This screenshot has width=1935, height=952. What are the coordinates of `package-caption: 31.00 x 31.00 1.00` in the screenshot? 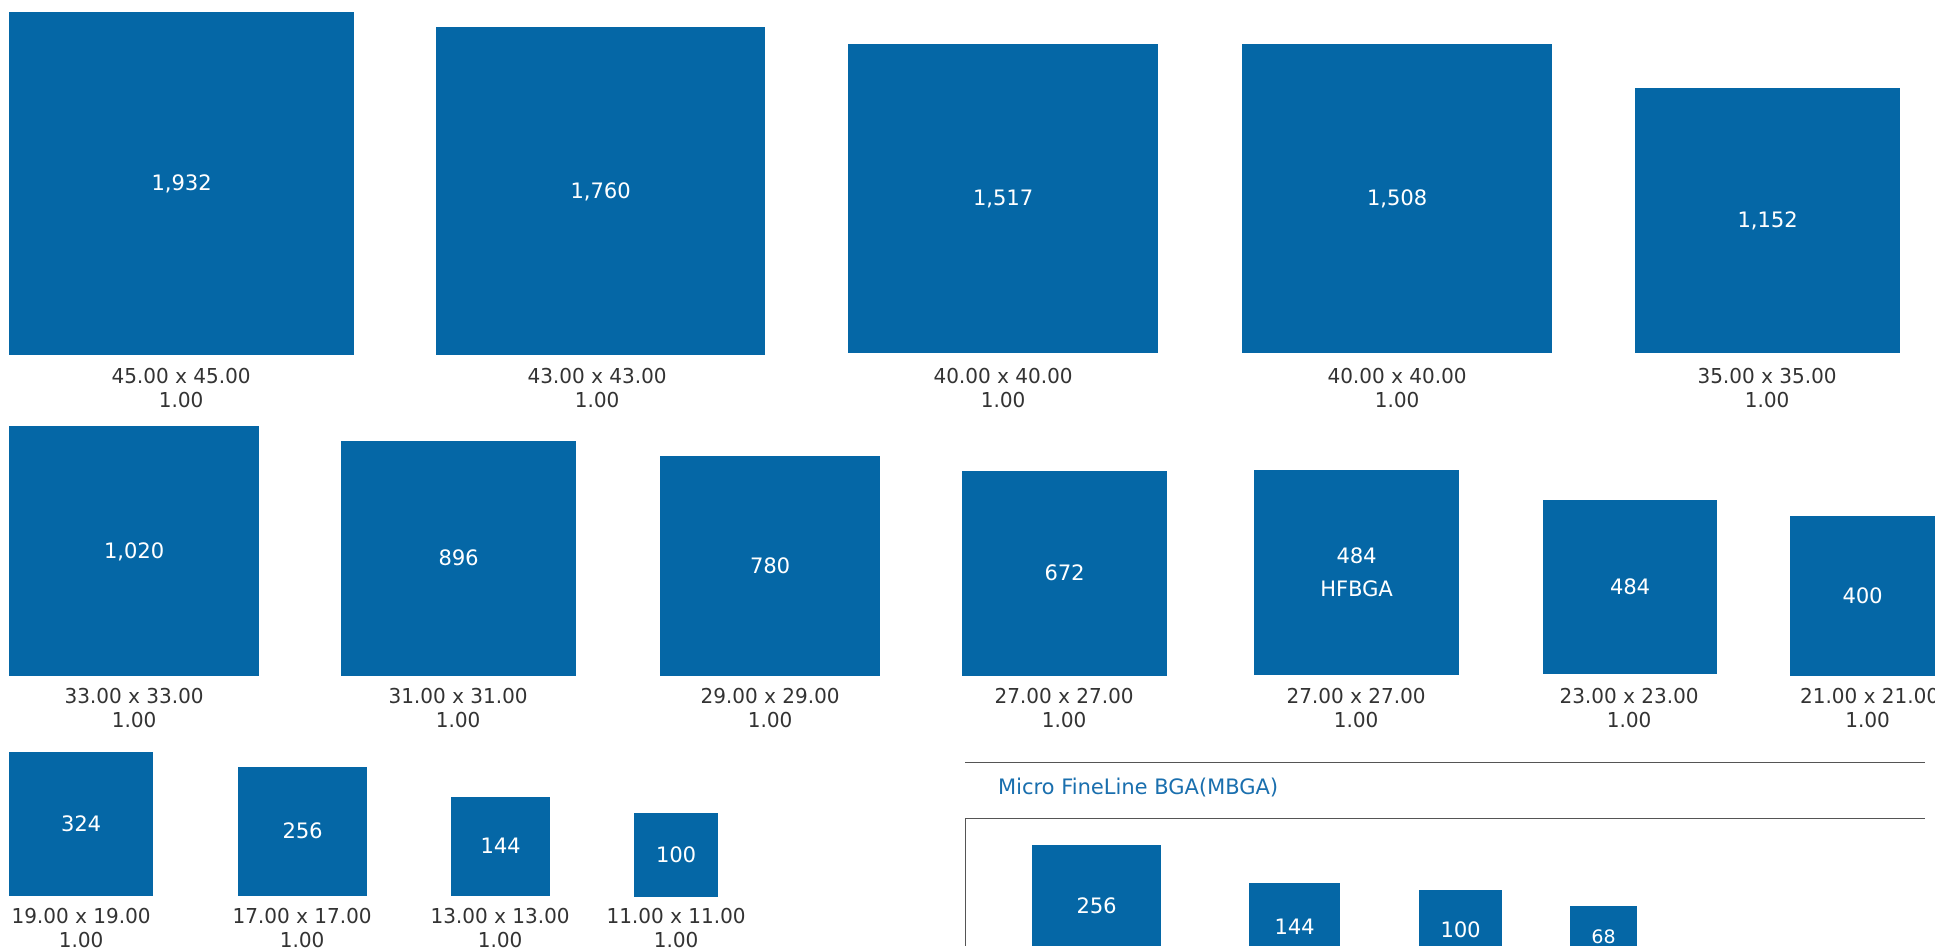 It's located at (458, 708).